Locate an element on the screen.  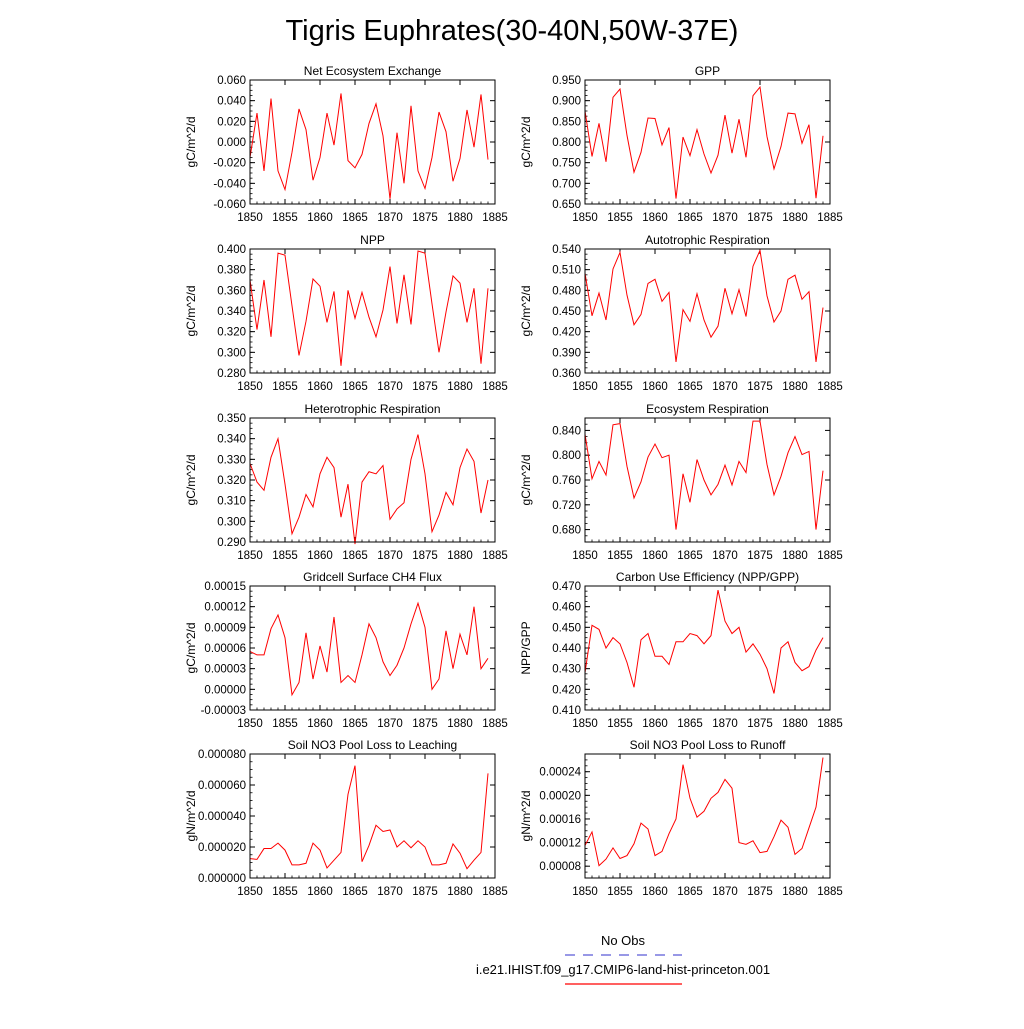
y-tick-label: 0.00009 is located at coordinates (225, 628).